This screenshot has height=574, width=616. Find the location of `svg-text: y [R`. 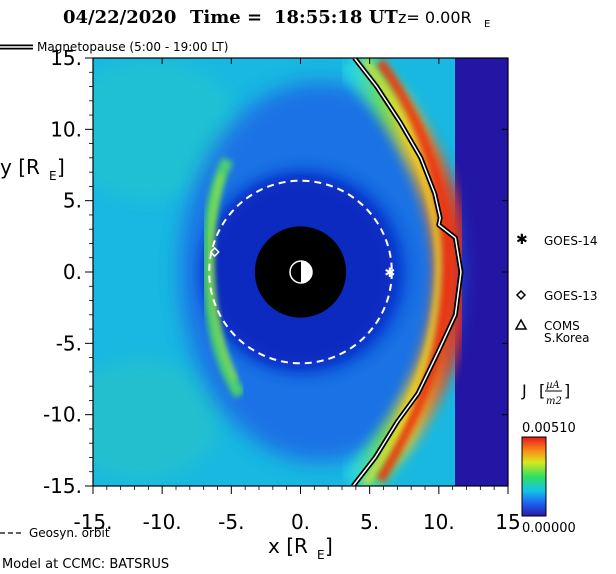

svg-text: y [R is located at coordinates (20, 167).